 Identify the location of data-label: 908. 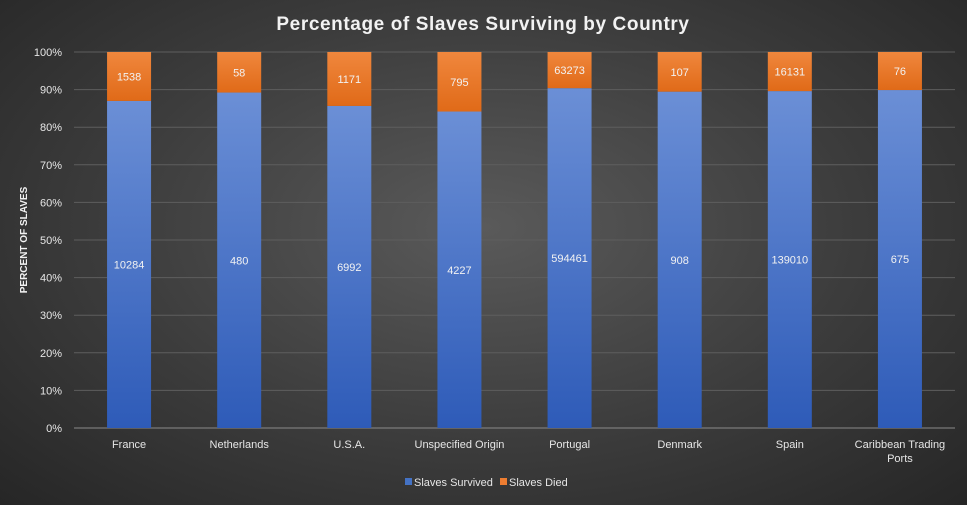
(680, 261).